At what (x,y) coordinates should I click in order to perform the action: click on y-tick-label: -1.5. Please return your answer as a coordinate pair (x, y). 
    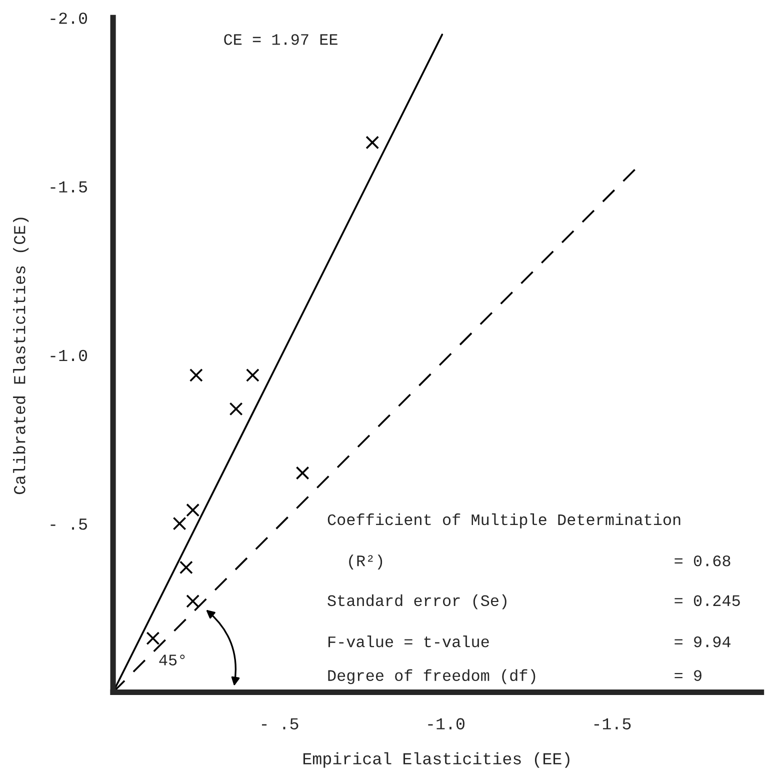
    Looking at the image, I should click on (68, 187).